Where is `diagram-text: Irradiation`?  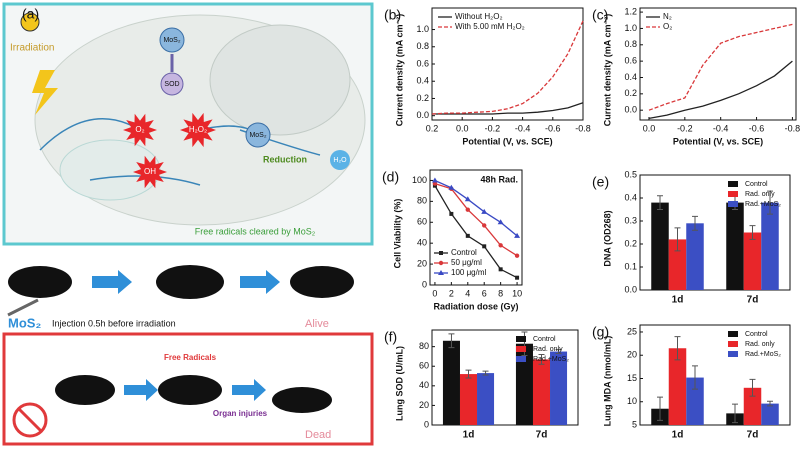 diagram-text: Irradiation is located at coordinates (32, 48).